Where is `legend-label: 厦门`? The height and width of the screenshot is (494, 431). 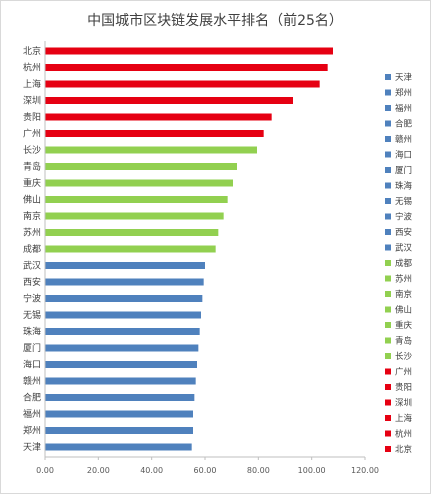 legend-label: 厦门 is located at coordinates (403, 170).